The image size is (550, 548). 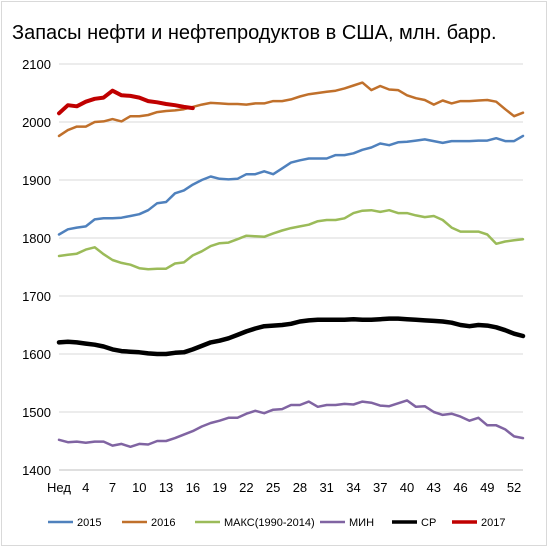 What do you see at coordinates (460, 487) in the screenshot?
I see `x-tick-label: 46` at bounding box center [460, 487].